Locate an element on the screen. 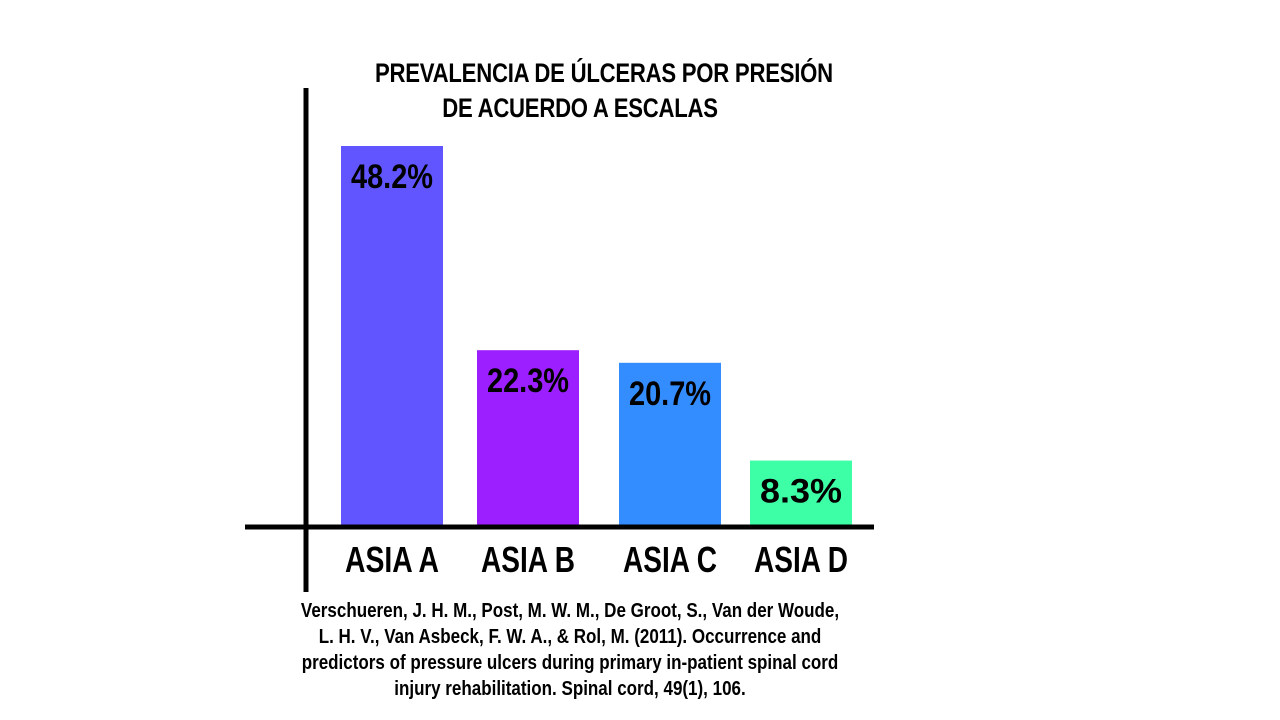 This screenshot has height=720, width=1280. bar-value-label-2: 22.3% is located at coordinates (528, 381).